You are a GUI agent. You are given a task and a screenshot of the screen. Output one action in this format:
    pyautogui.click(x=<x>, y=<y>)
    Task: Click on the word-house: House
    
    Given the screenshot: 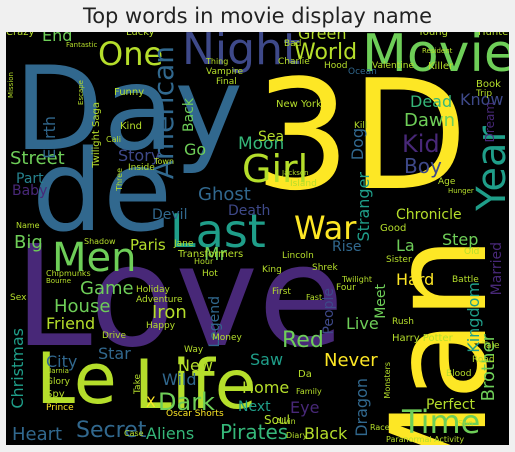 What is the action you would take?
    pyautogui.click(x=82, y=306)
    